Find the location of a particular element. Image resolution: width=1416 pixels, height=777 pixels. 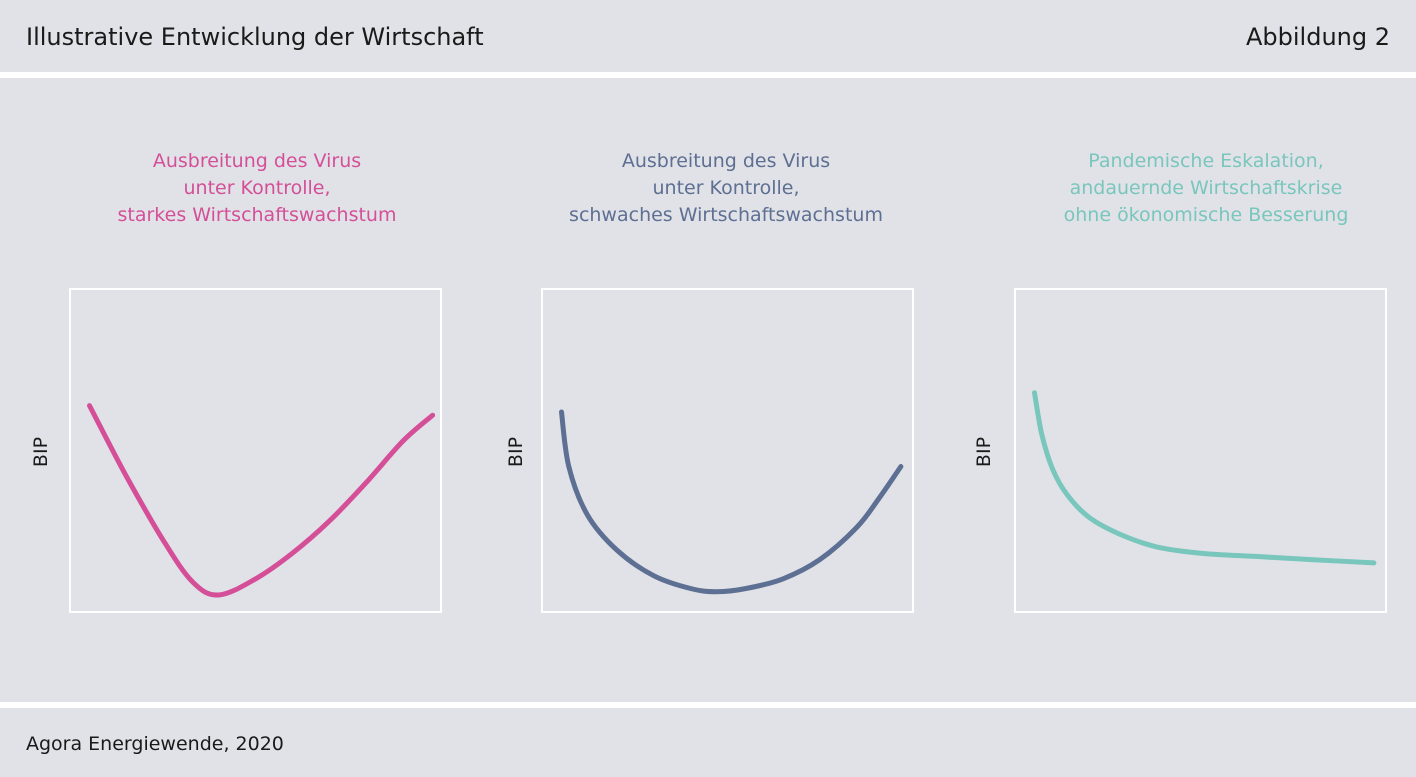

figure-label: Abbildung 2 is located at coordinates (1317, 37).